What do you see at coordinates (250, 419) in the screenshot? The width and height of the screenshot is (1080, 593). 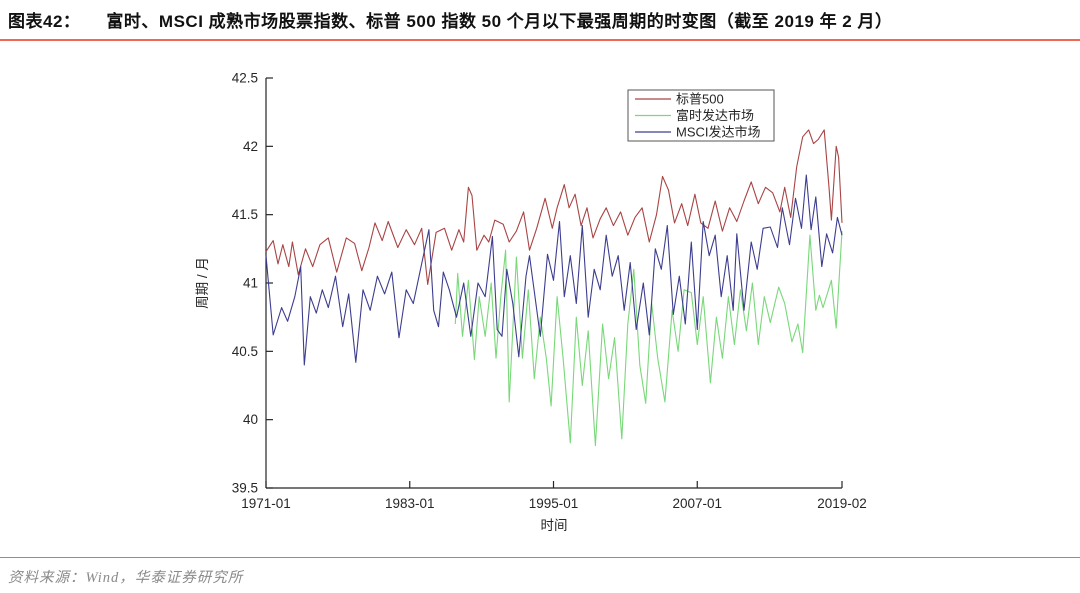 I see `y-tick-label: 40` at bounding box center [250, 419].